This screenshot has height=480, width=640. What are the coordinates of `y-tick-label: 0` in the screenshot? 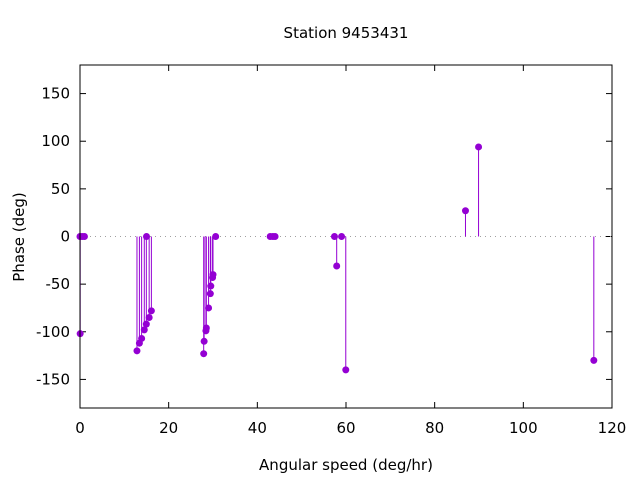 It's located at (65, 237).